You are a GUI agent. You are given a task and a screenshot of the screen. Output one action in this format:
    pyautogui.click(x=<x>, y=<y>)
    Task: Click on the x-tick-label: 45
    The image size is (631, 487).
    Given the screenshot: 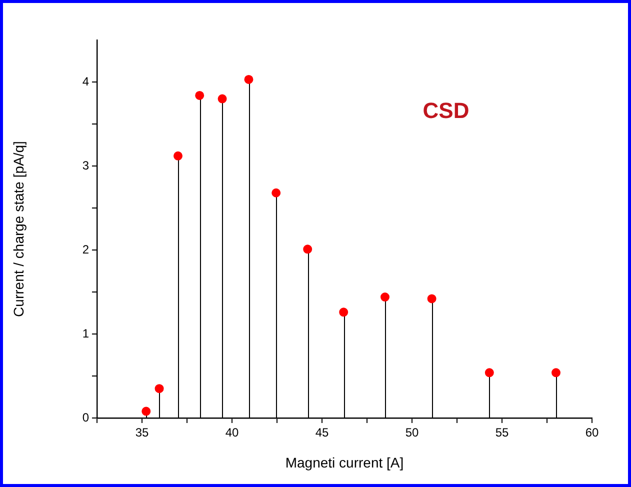 What is the action you would take?
    pyautogui.click(x=322, y=433)
    